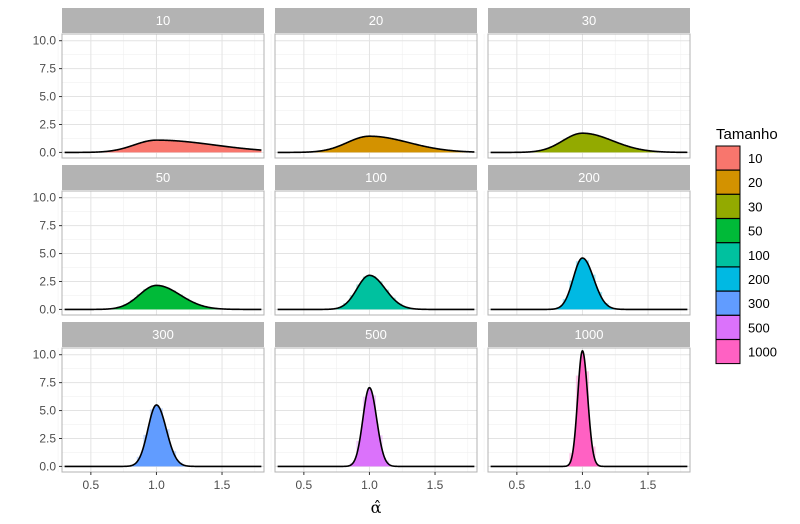  What do you see at coordinates (746, 352) in the screenshot?
I see `legend-item-1000: 1000` at bounding box center [746, 352].